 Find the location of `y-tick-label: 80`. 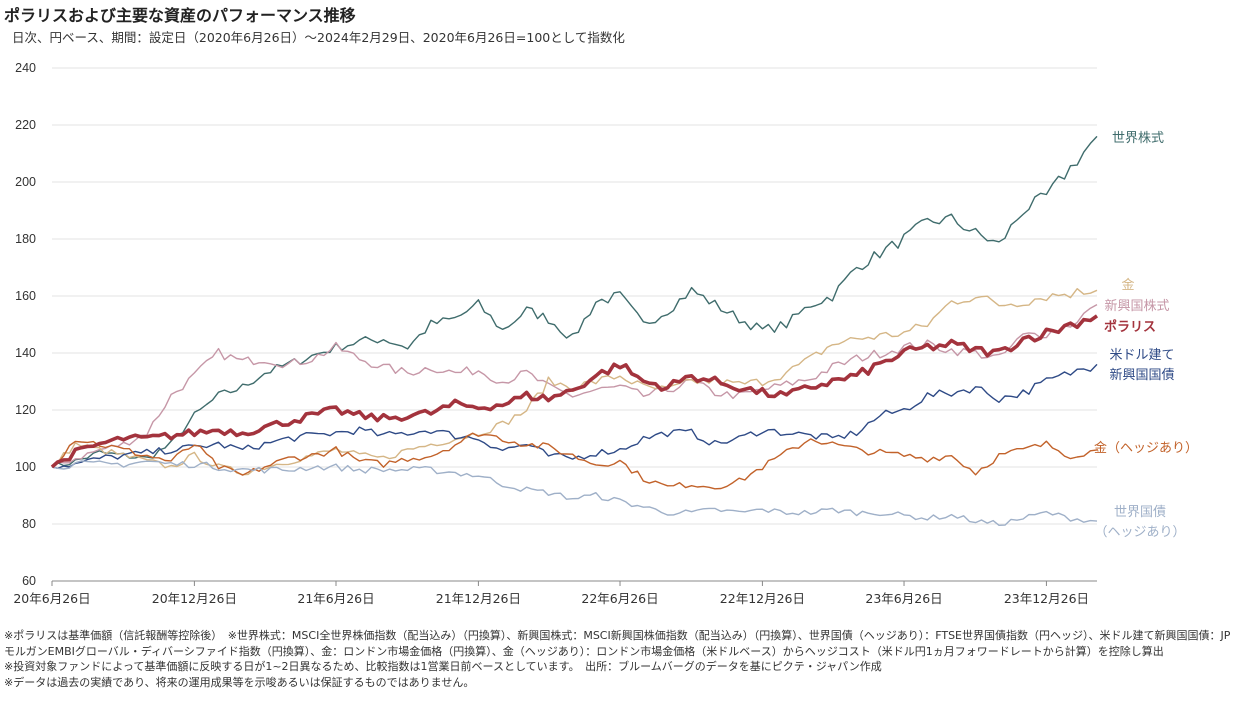

y-tick-label: 80 is located at coordinates (29, 524).